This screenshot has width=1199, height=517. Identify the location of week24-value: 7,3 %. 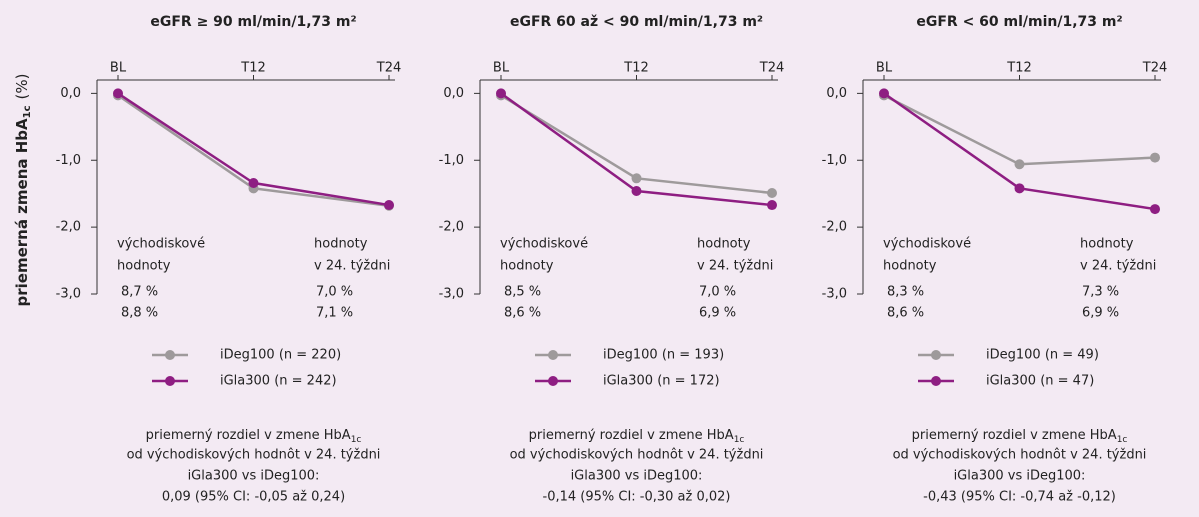
(1100, 292).